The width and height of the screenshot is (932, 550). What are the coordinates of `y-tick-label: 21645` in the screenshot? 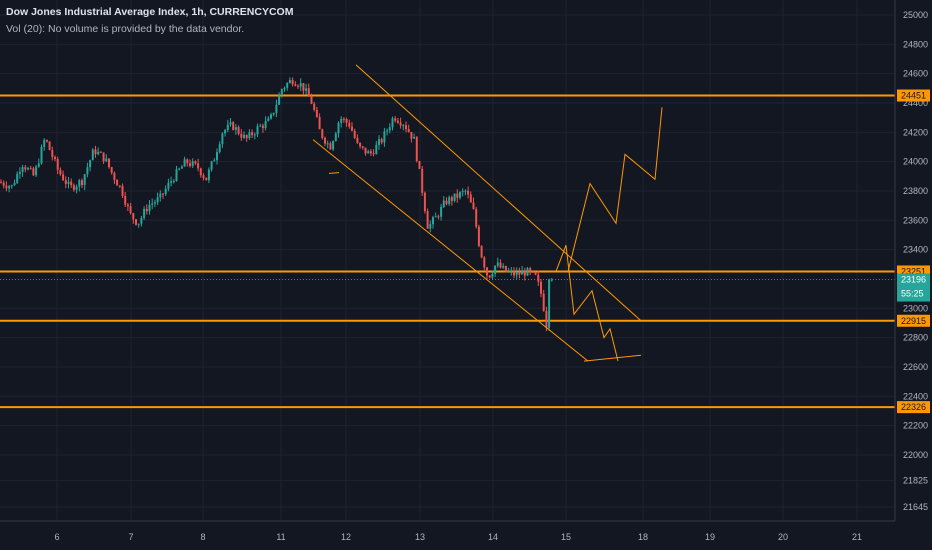 It's located at (915, 507).